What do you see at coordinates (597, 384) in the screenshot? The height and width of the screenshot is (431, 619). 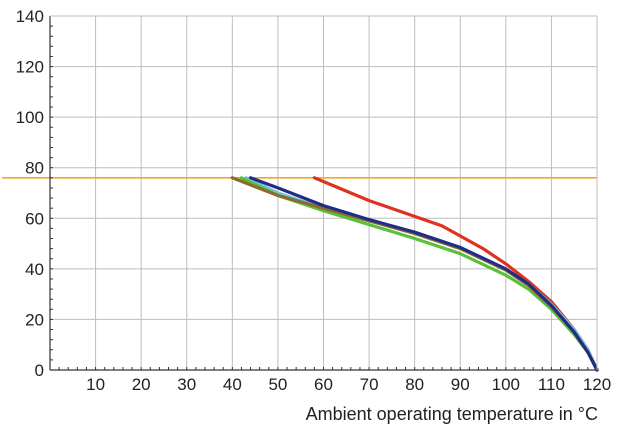 I see `x-tick-label: 120` at bounding box center [597, 384].